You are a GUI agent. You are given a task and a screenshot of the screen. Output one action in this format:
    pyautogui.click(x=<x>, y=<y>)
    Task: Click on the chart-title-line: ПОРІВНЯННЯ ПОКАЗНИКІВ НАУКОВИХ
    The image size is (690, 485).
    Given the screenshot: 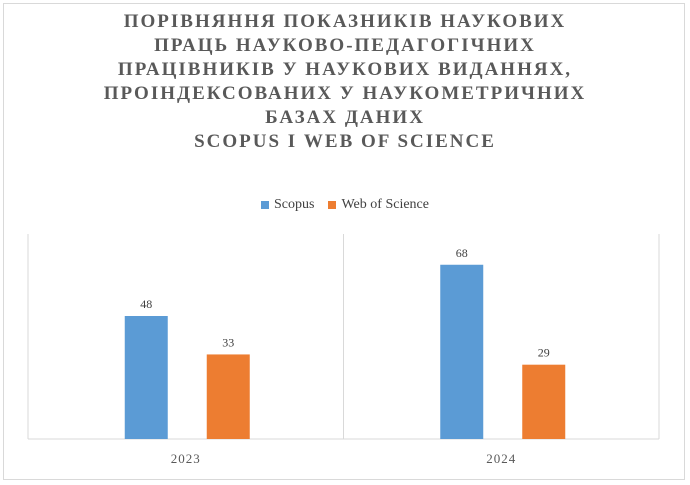 What is the action you would take?
    pyautogui.click(x=345, y=21)
    